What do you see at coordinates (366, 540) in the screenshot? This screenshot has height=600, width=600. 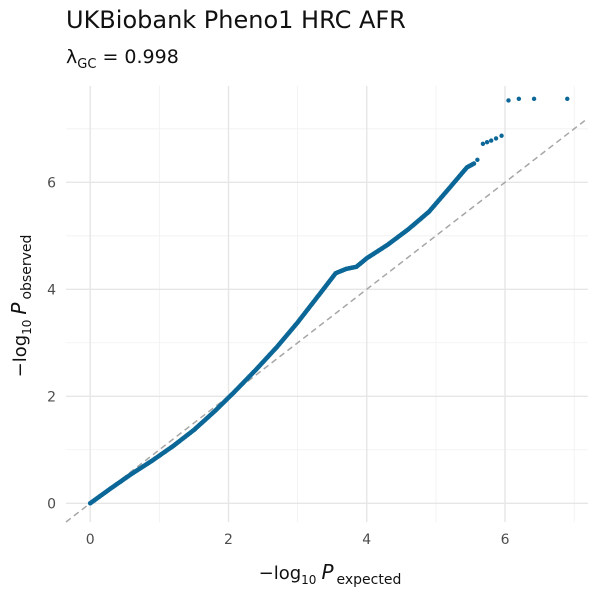 I see `x-tick-label: 4` at bounding box center [366, 540].